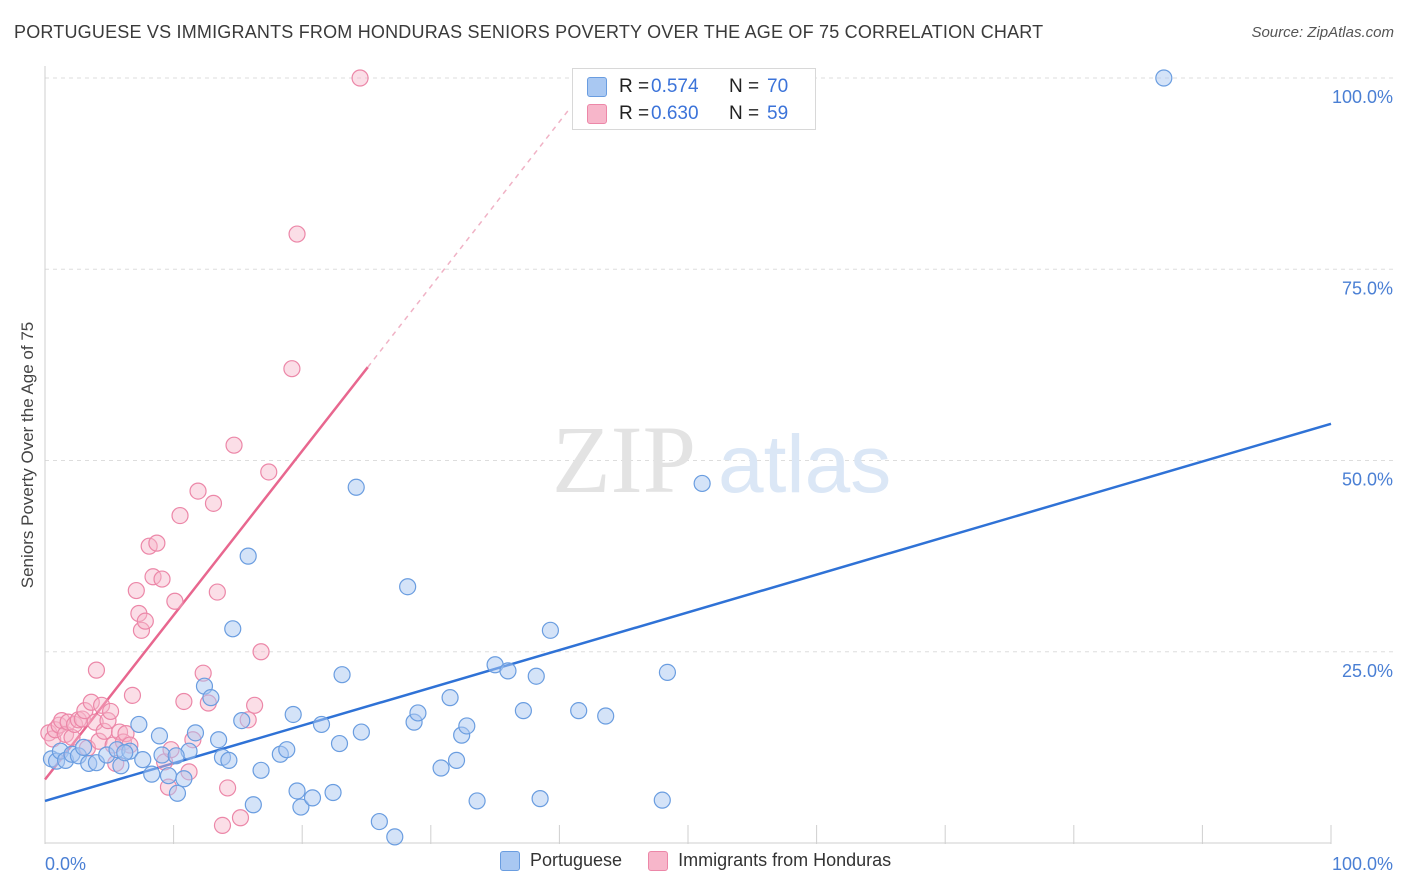  What do you see at coordinates (804, 464) in the screenshot?
I see `watermark-atlas: atlas` at bounding box center [804, 464].